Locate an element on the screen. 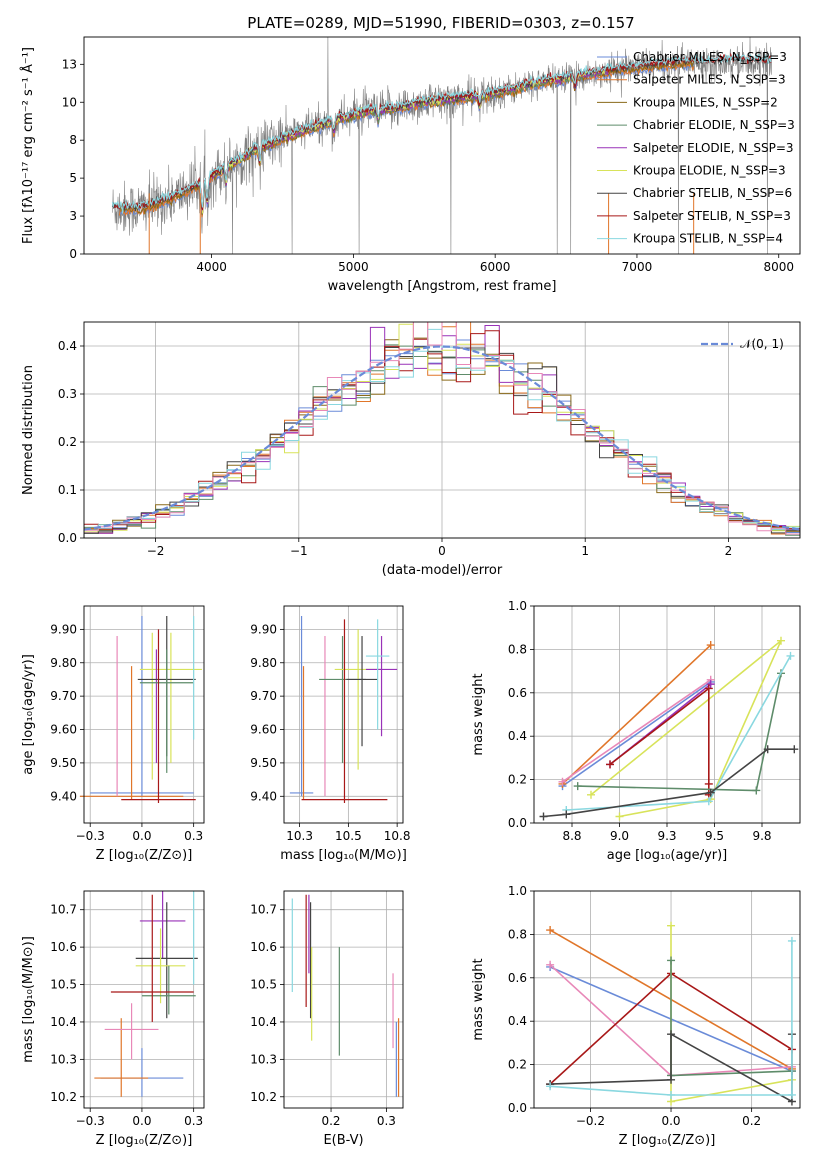 This screenshot has width=819, height=1170. legend-entry: Kroupa ELODIE, N_SSP=3 is located at coordinates (709, 171).